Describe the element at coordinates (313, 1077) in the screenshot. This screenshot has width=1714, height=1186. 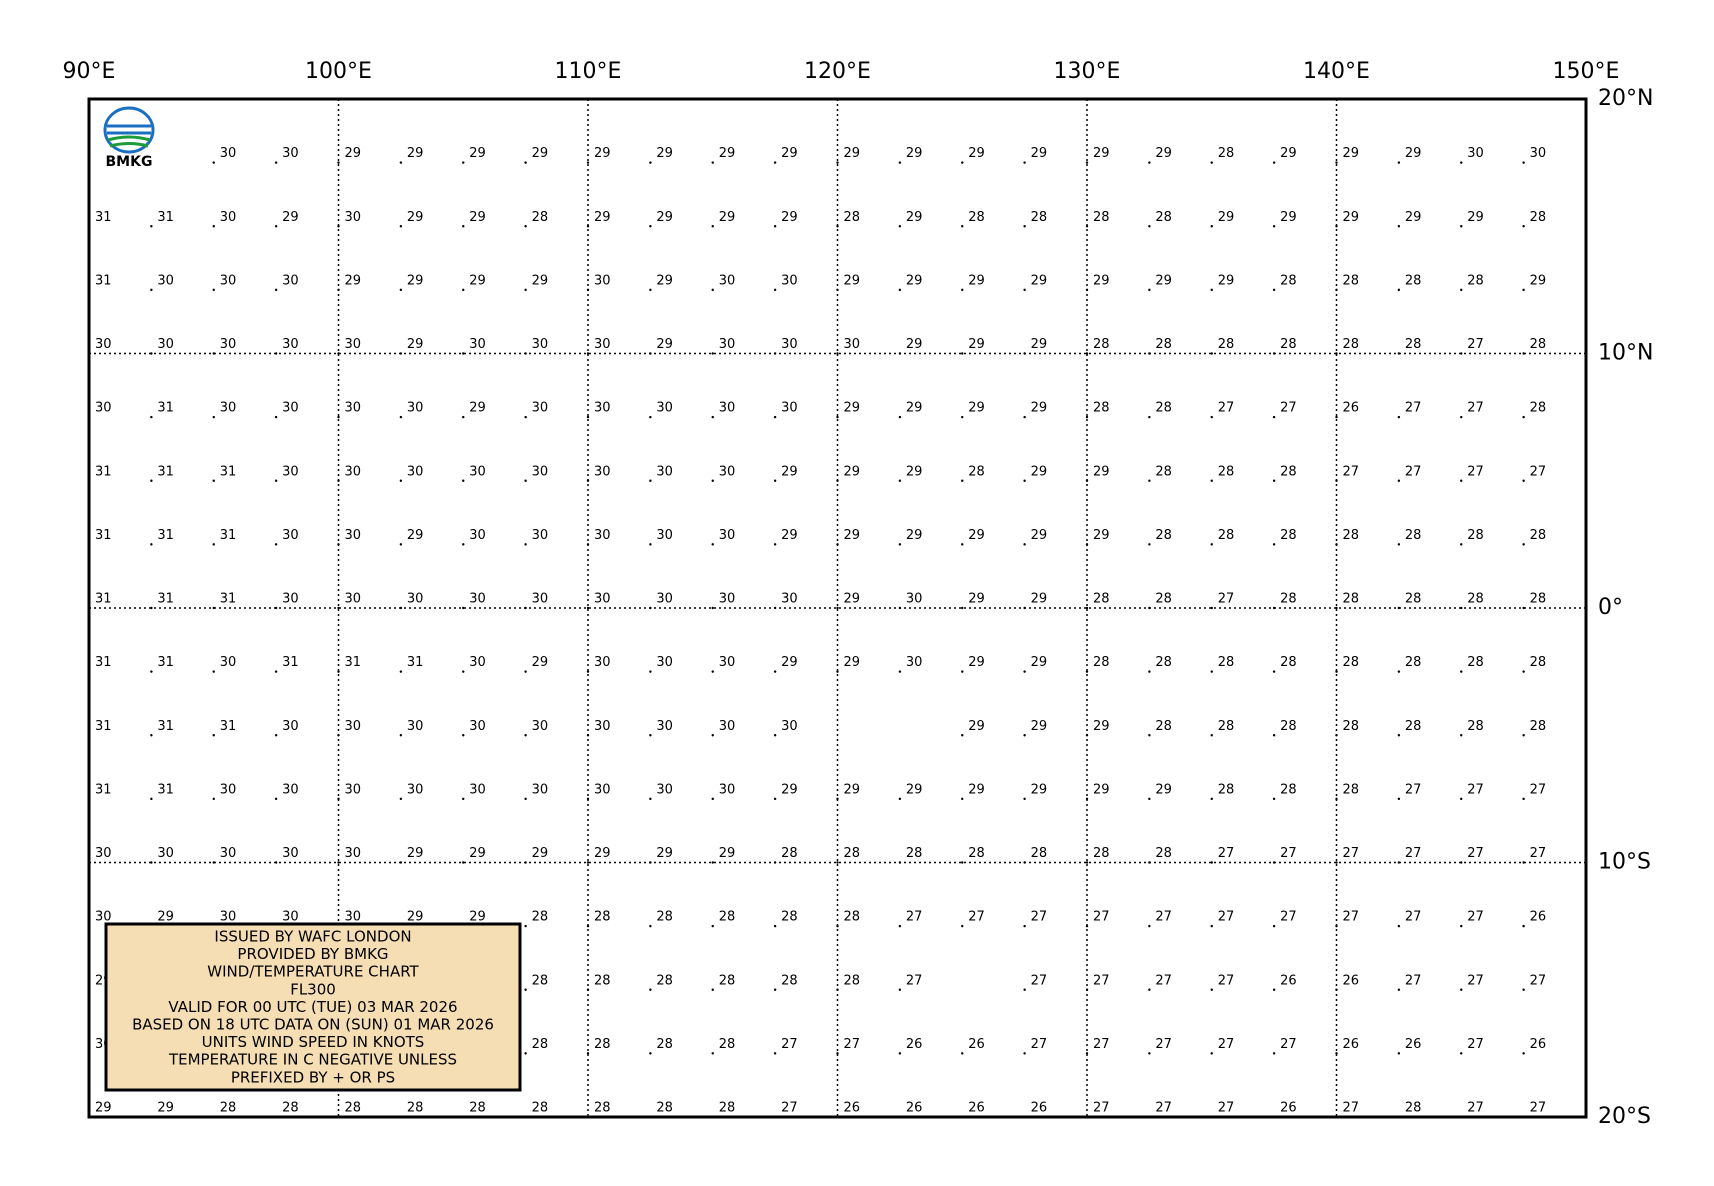
I see `info-line: PREFIXED BY + OR PS` at that location.